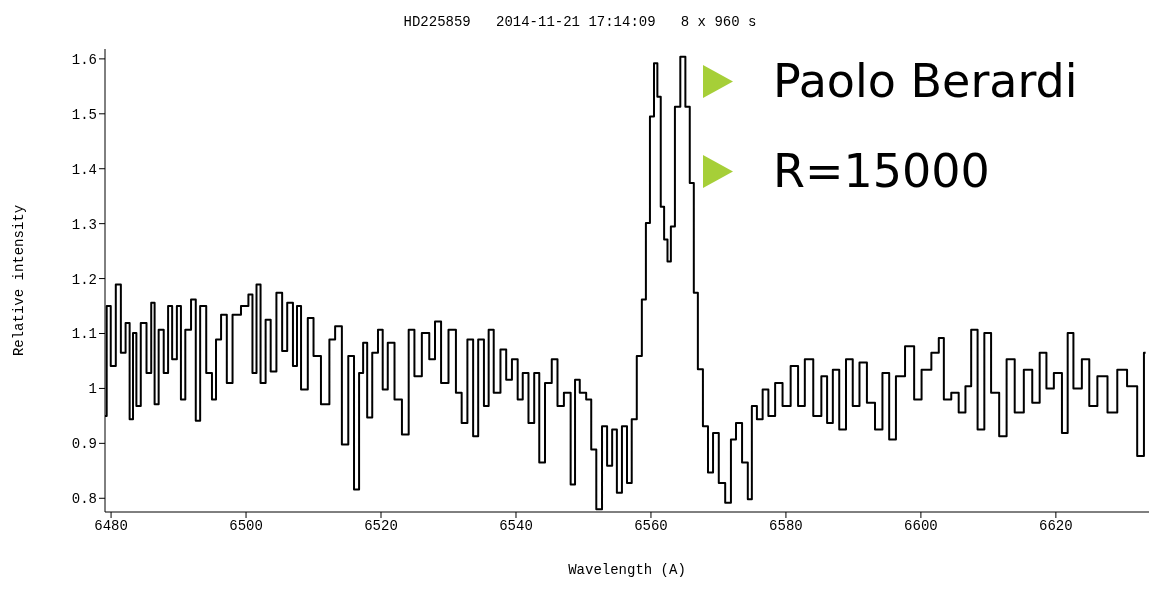 The width and height of the screenshot is (1160, 590). Describe the element at coordinates (18, 280) in the screenshot. I see `y-axis-title: Relative intensity` at that location.